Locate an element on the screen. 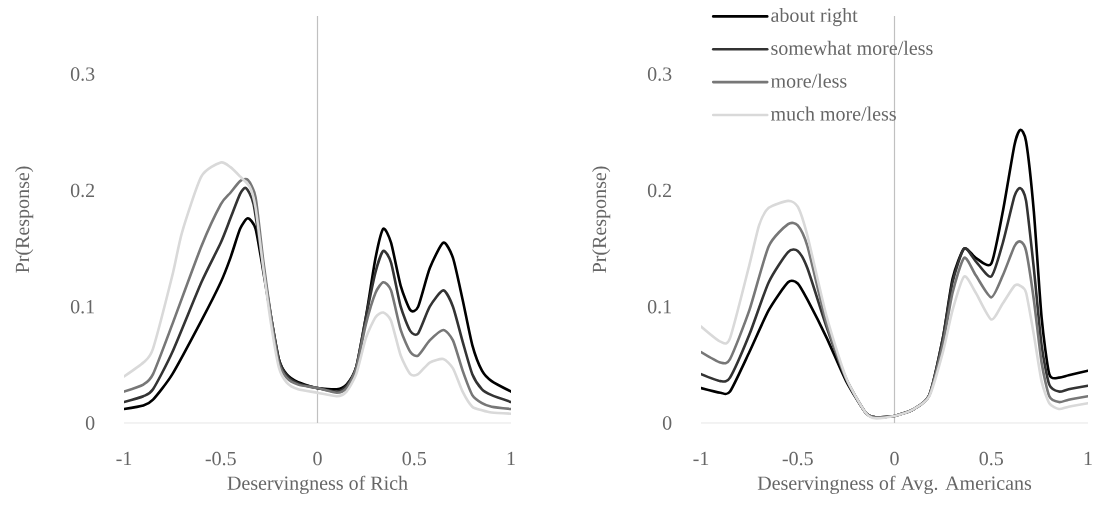  x-axis-title: Deservingness of Avg. Americans is located at coordinates (894, 485).